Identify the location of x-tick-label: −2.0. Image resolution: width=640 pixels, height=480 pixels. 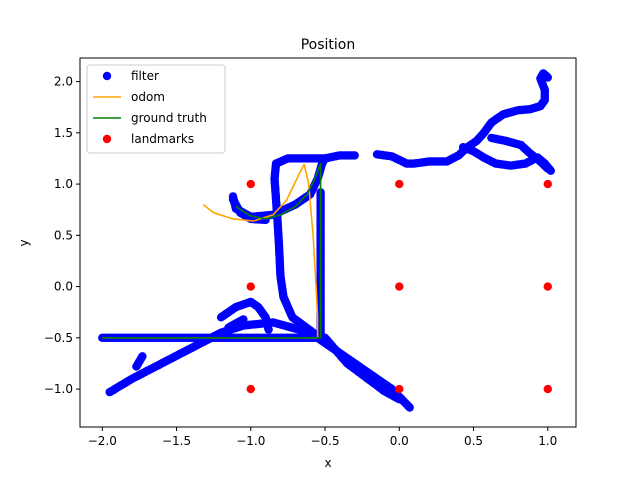
(102, 441).